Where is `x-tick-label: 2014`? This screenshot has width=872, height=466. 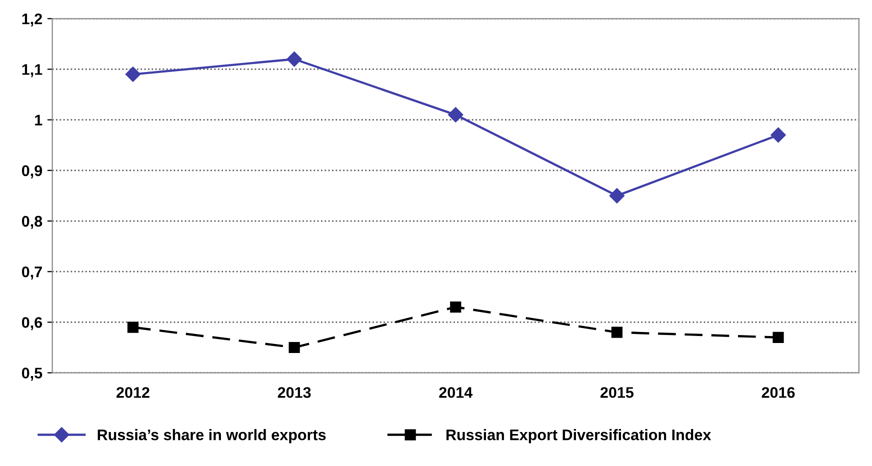
x-tick-label: 2014 is located at coordinates (456, 392).